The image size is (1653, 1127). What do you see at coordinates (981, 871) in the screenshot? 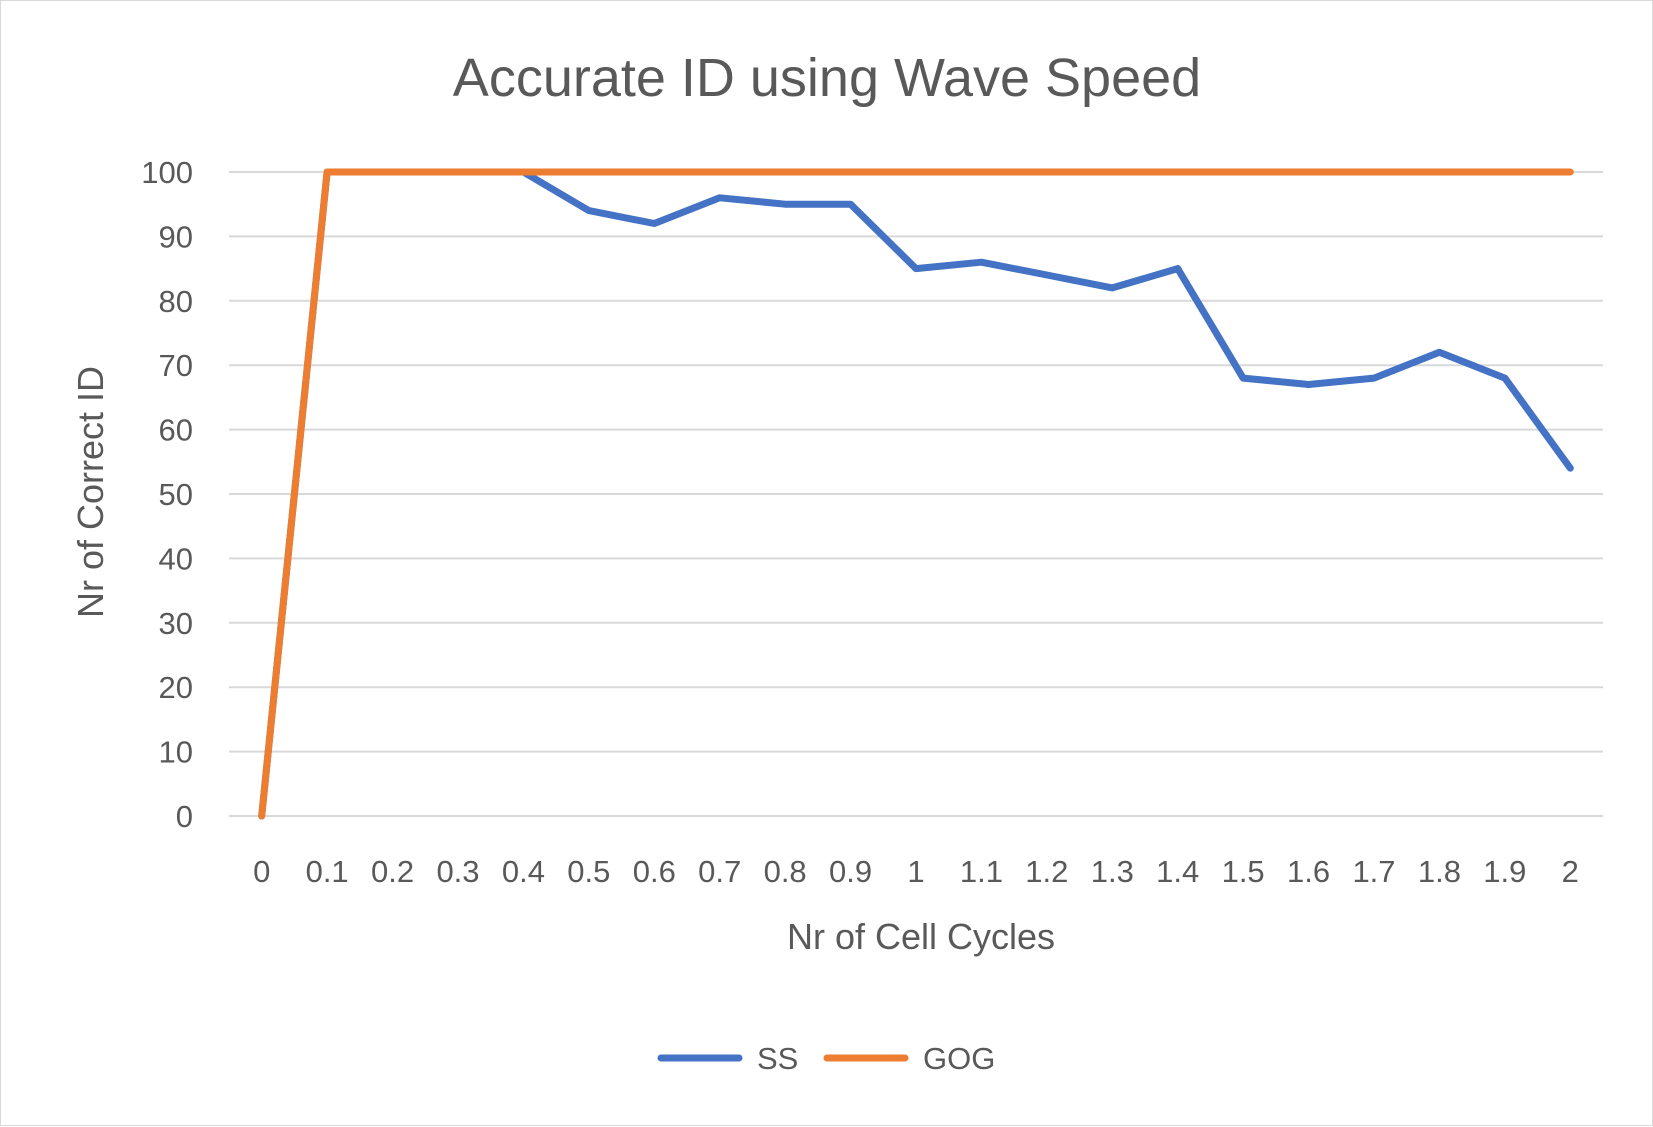
I see `x-tick-label: 1.1` at bounding box center [981, 871].